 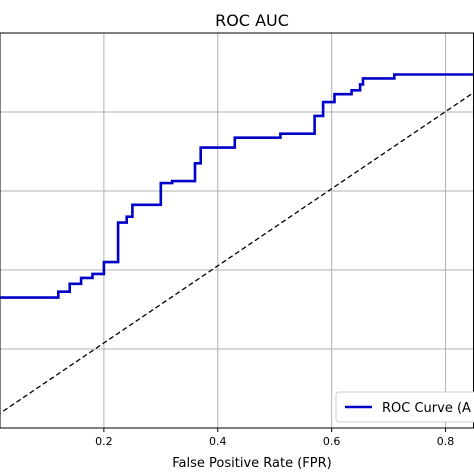 I want to click on legend-box, so click(x=404, y=407).